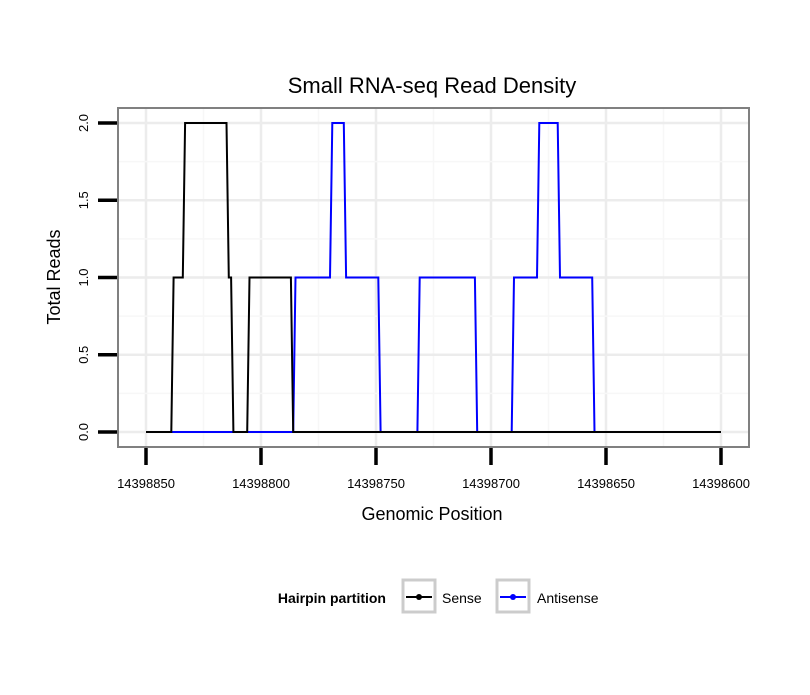 The width and height of the screenshot is (810, 695). I want to click on x-axis-title: Genomic Position, so click(431, 514).